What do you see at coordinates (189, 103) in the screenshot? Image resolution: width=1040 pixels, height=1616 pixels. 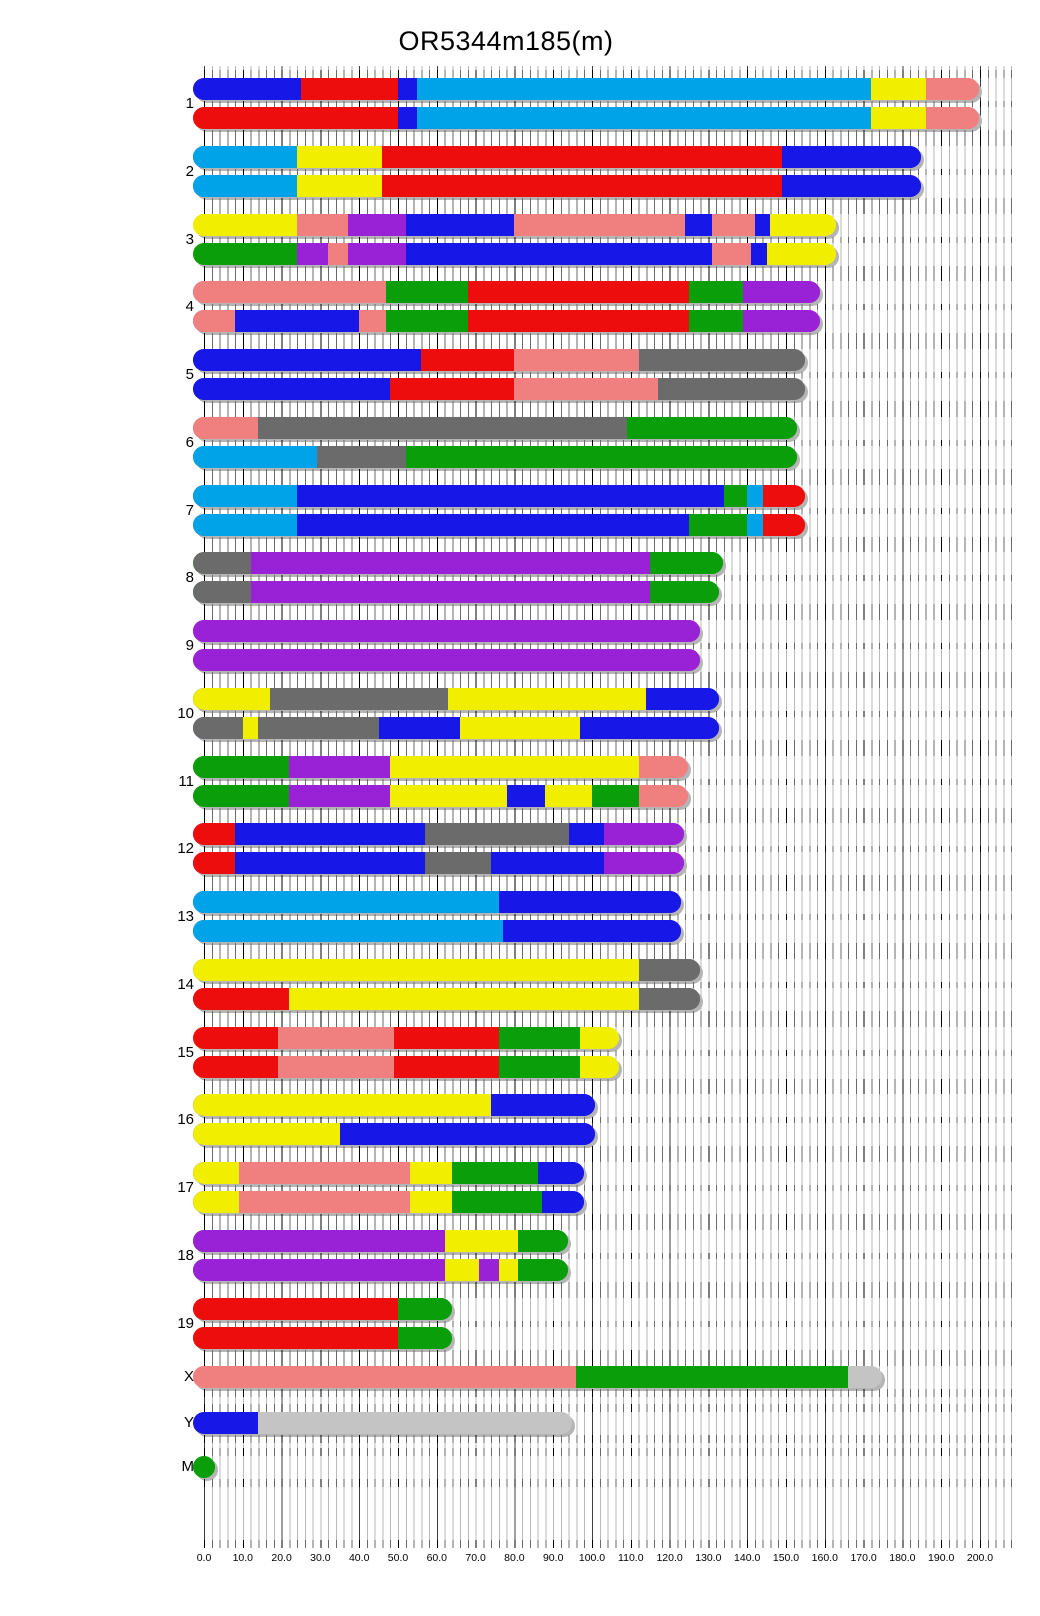 I see `chromosome-label: 1` at bounding box center [189, 103].